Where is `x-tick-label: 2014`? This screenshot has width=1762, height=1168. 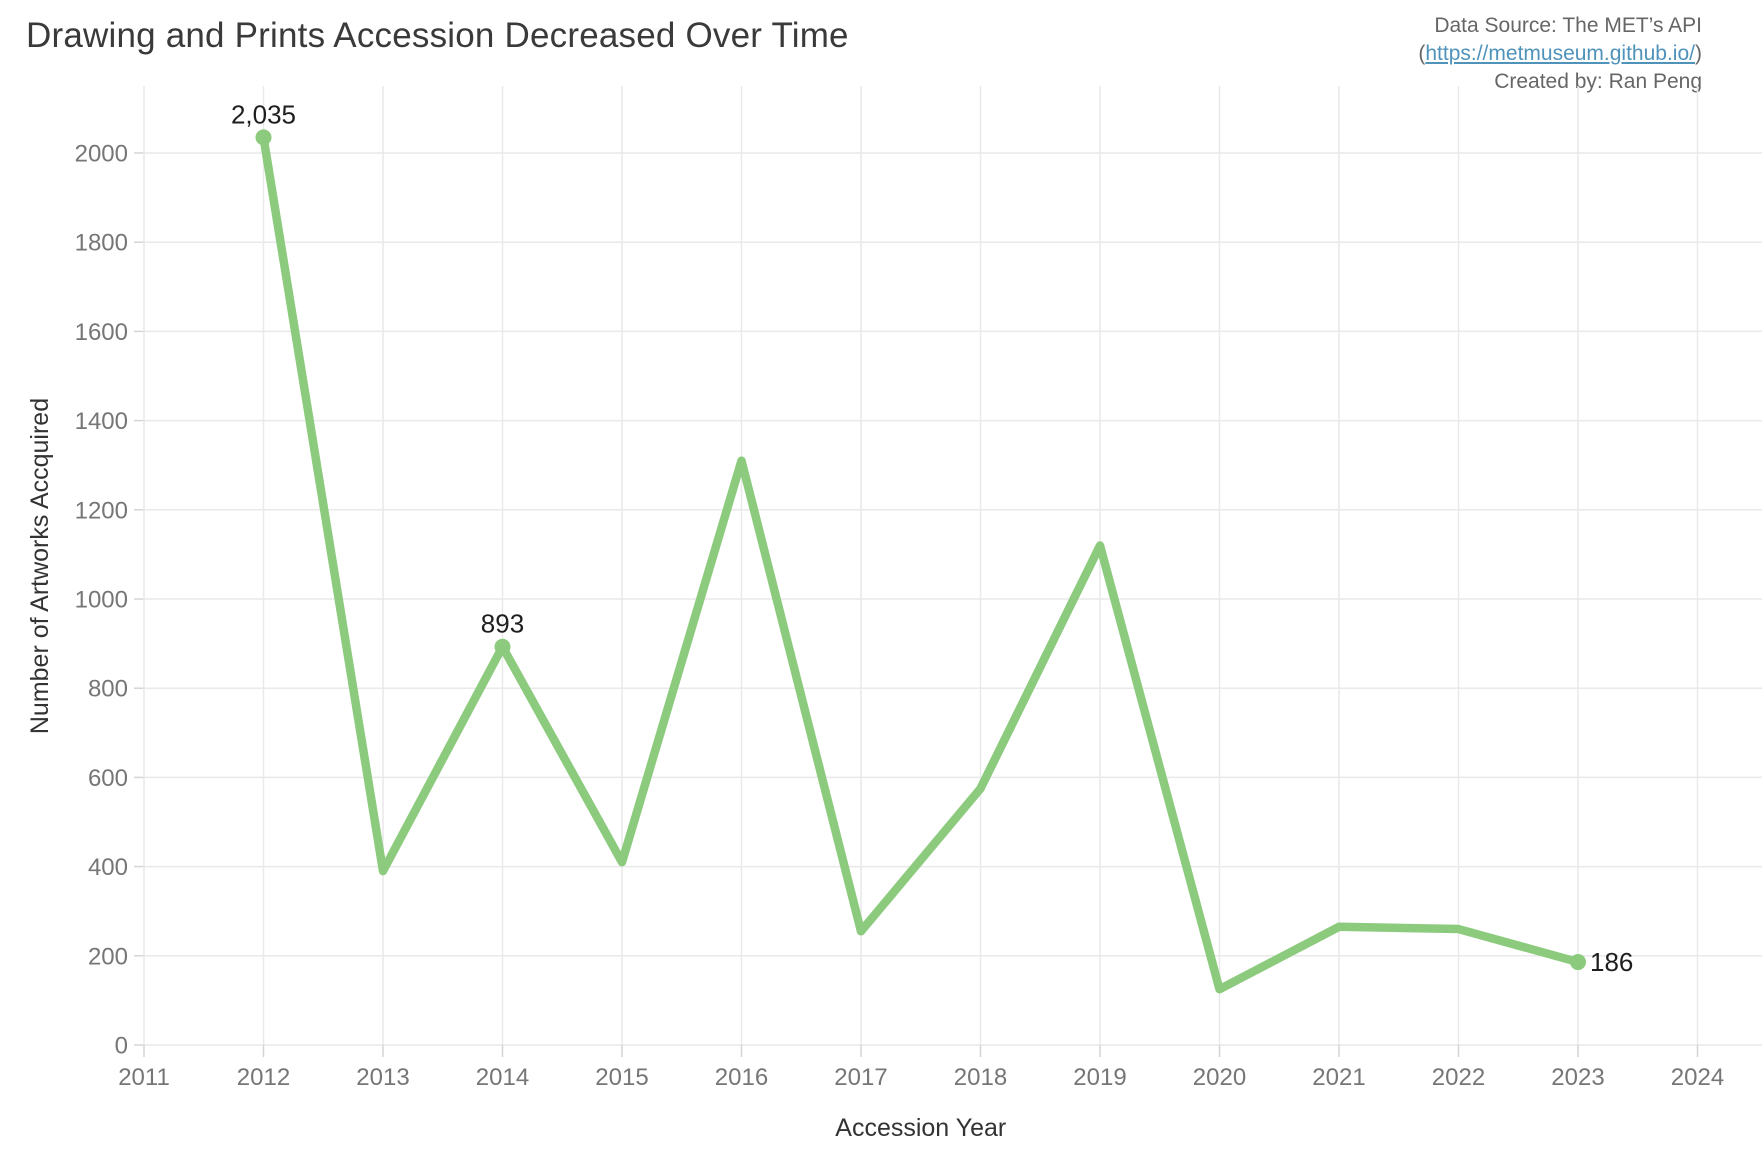 x-tick-label: 2014 is located at coordinates (502, 1077).